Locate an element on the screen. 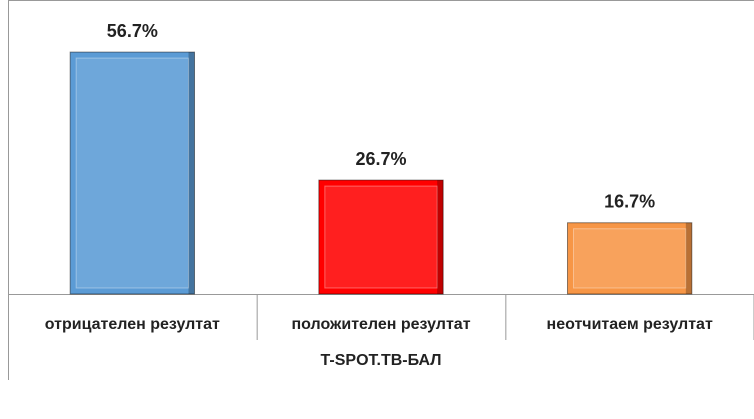  x-tick-label: отрицателен резултат is located at coordinates (132, 324).